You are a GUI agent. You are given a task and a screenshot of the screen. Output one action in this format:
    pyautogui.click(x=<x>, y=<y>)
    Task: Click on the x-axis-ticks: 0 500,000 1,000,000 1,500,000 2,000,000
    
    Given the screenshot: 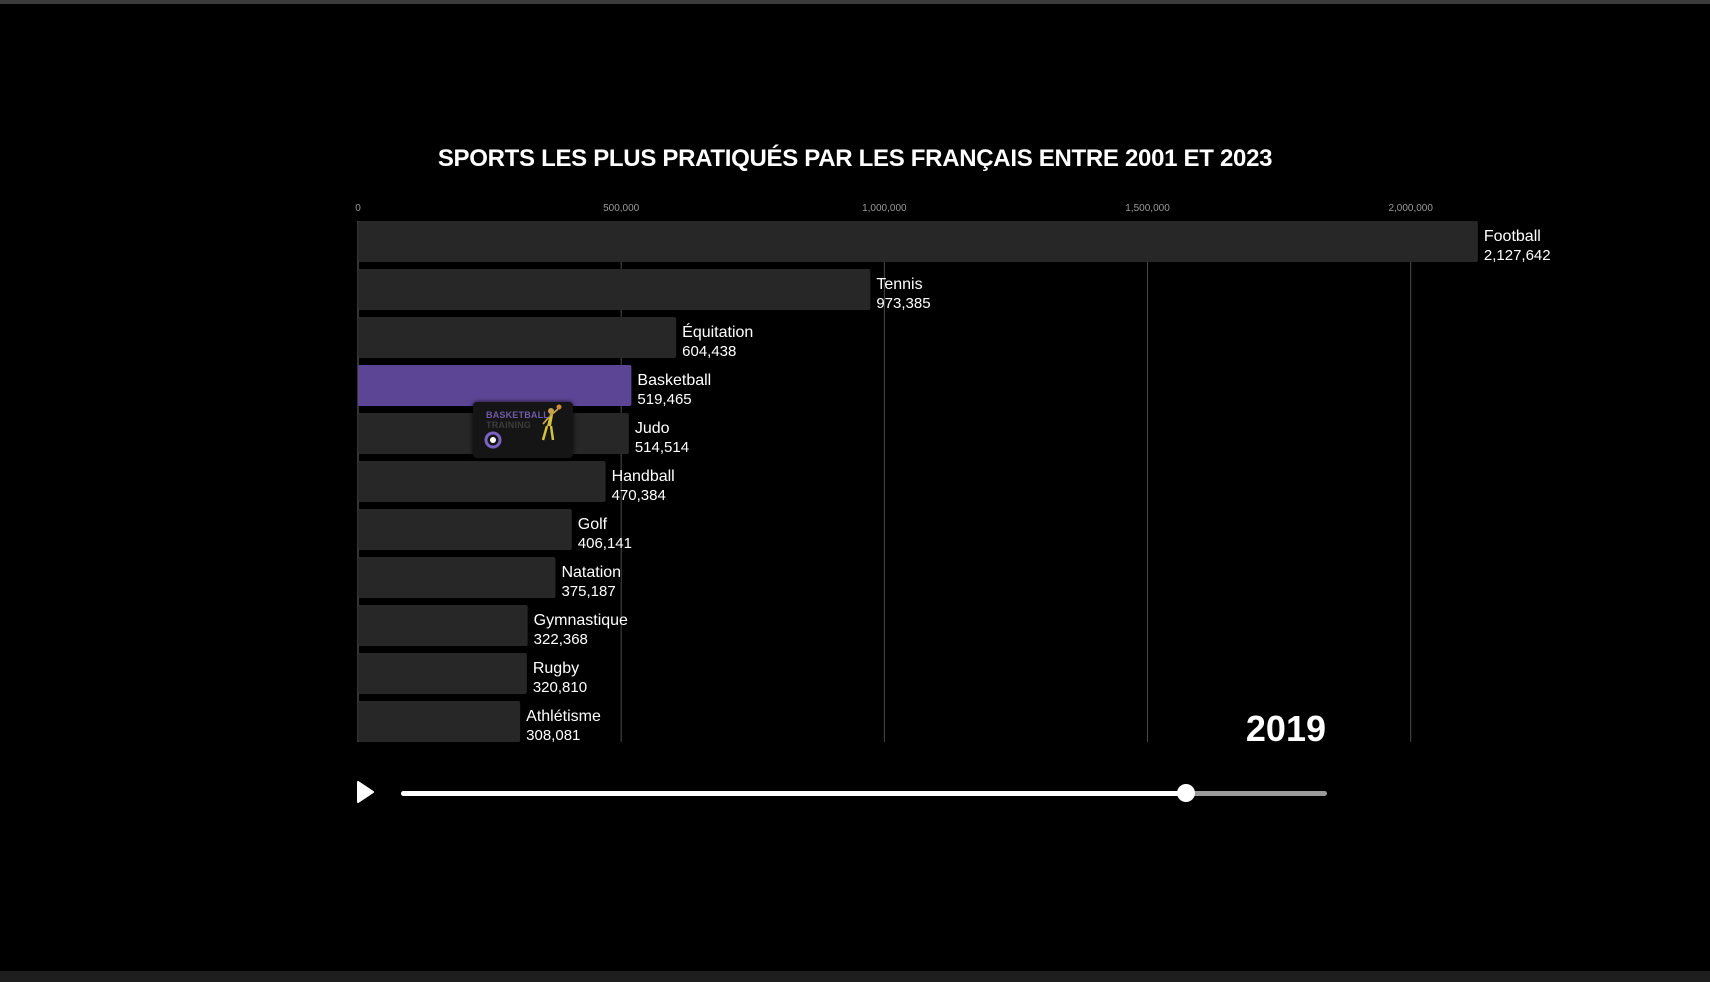 What is the action you would take?
    pyautogui.click(x=894, y=208)
    